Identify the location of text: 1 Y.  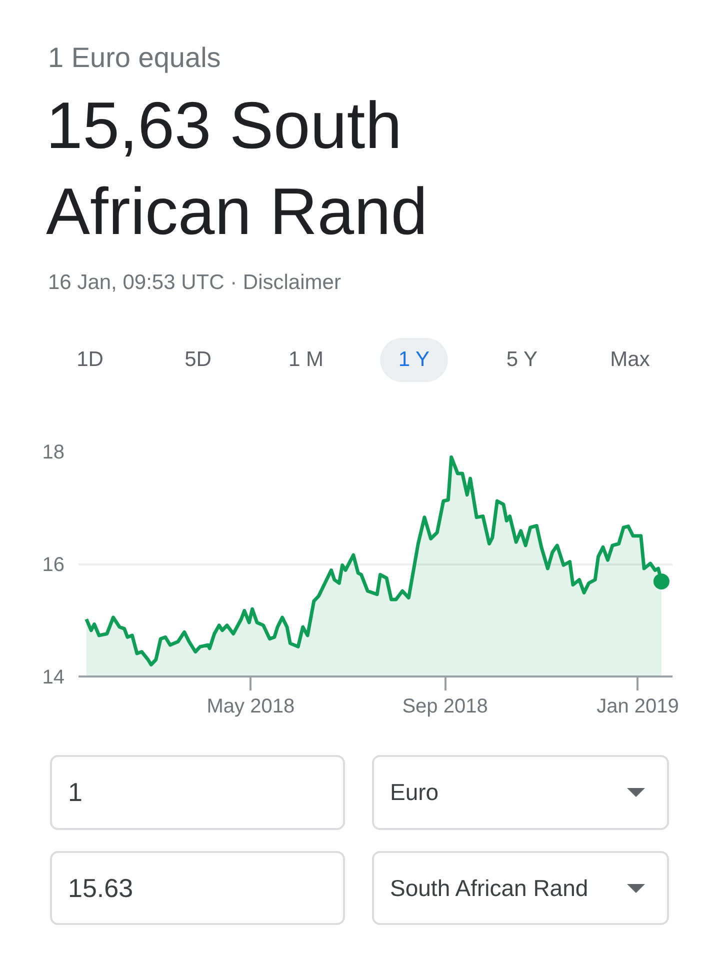
(414, 360).